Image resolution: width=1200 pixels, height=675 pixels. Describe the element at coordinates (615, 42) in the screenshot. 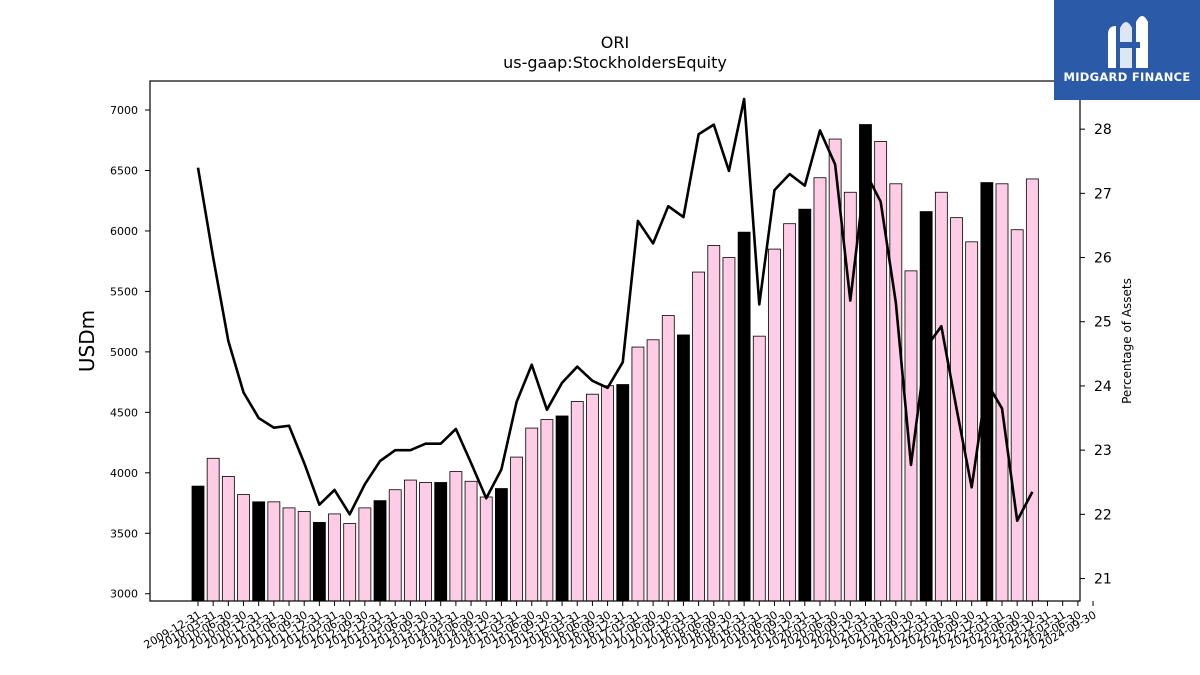

I see `chart-title: ORI` at that location.